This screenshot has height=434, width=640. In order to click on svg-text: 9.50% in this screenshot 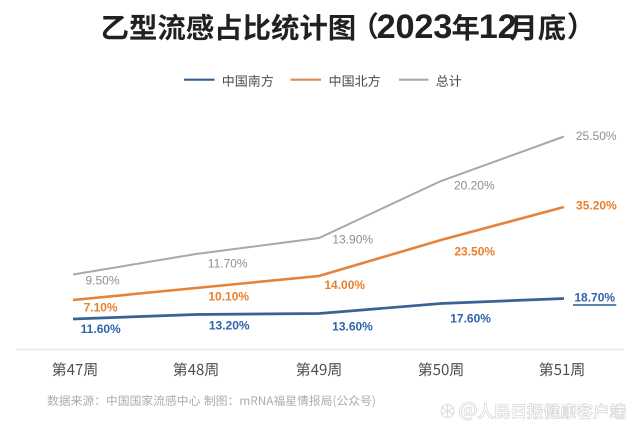, I will do `click(102, 281)`.